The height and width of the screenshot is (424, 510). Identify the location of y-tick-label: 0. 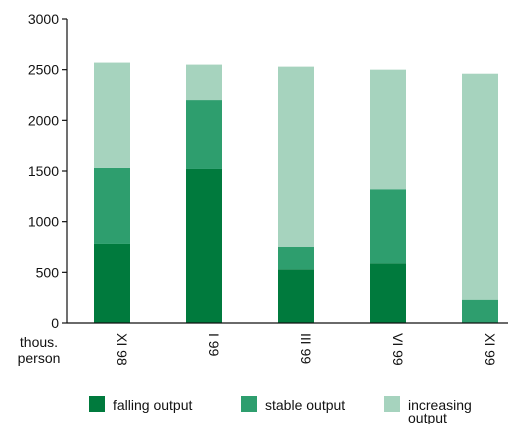
(55, 323).